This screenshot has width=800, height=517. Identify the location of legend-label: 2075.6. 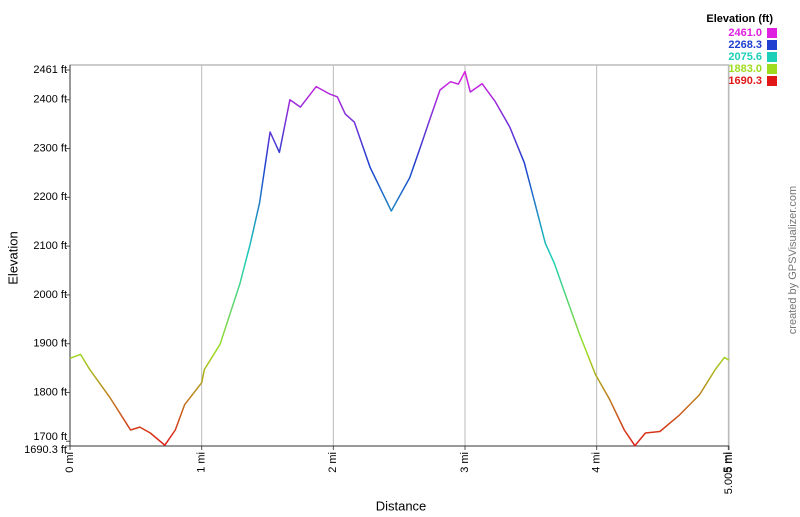
(745, 57).